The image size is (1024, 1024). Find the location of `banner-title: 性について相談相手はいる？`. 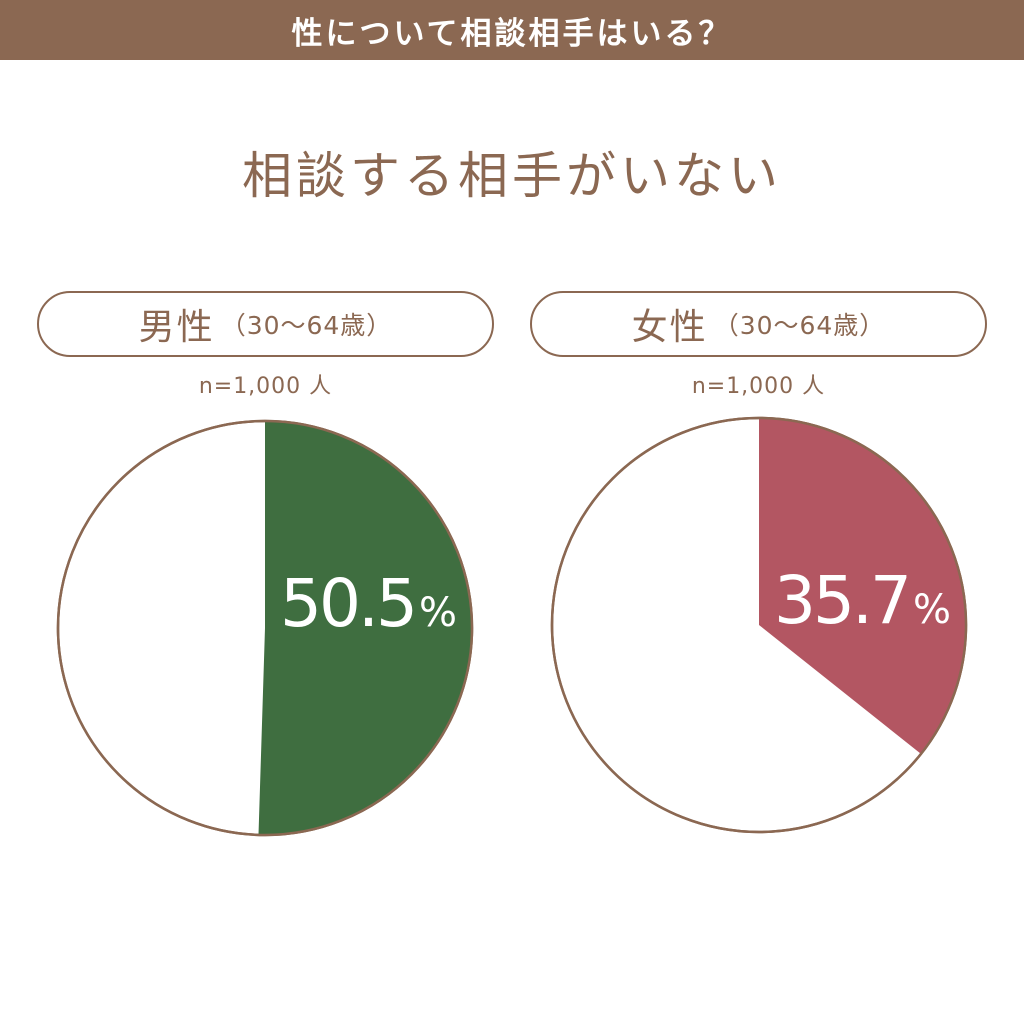

banner-title: 性について相談相手はいる？ is located at coordinates (512, 30).